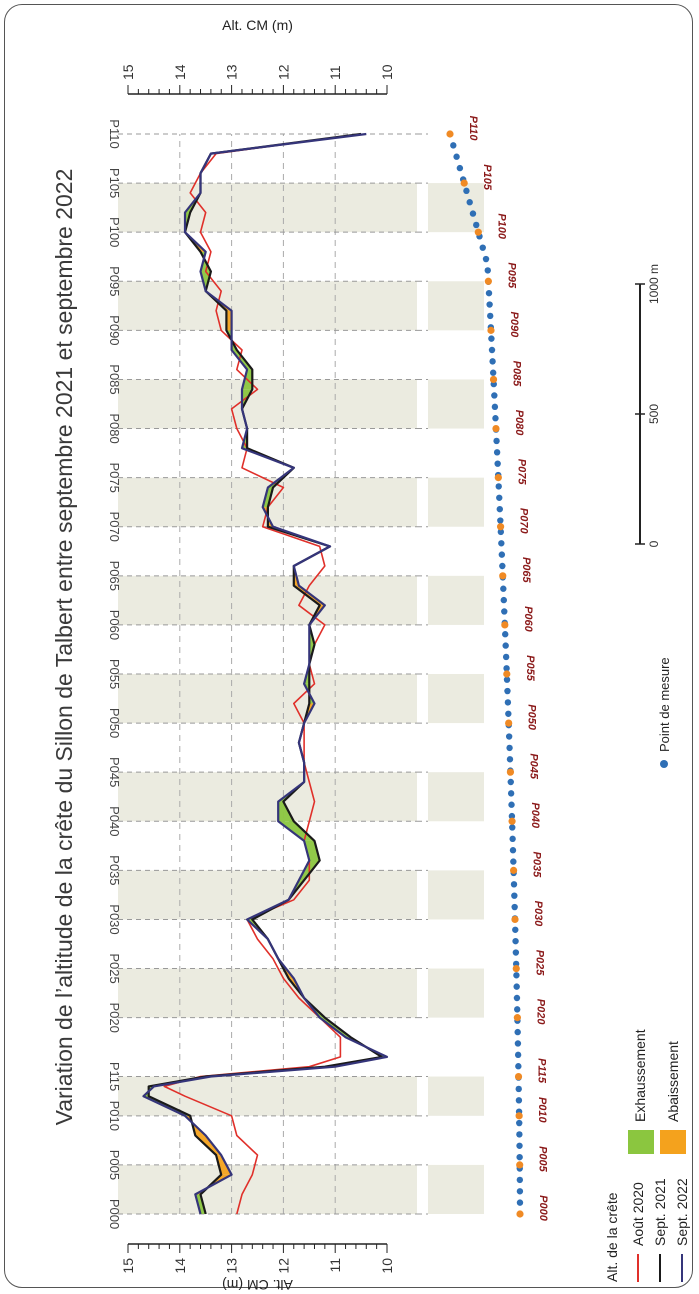  Describe the element at coordinates (114, 772) in the screenshot. I see `category-label: P045` at that location.